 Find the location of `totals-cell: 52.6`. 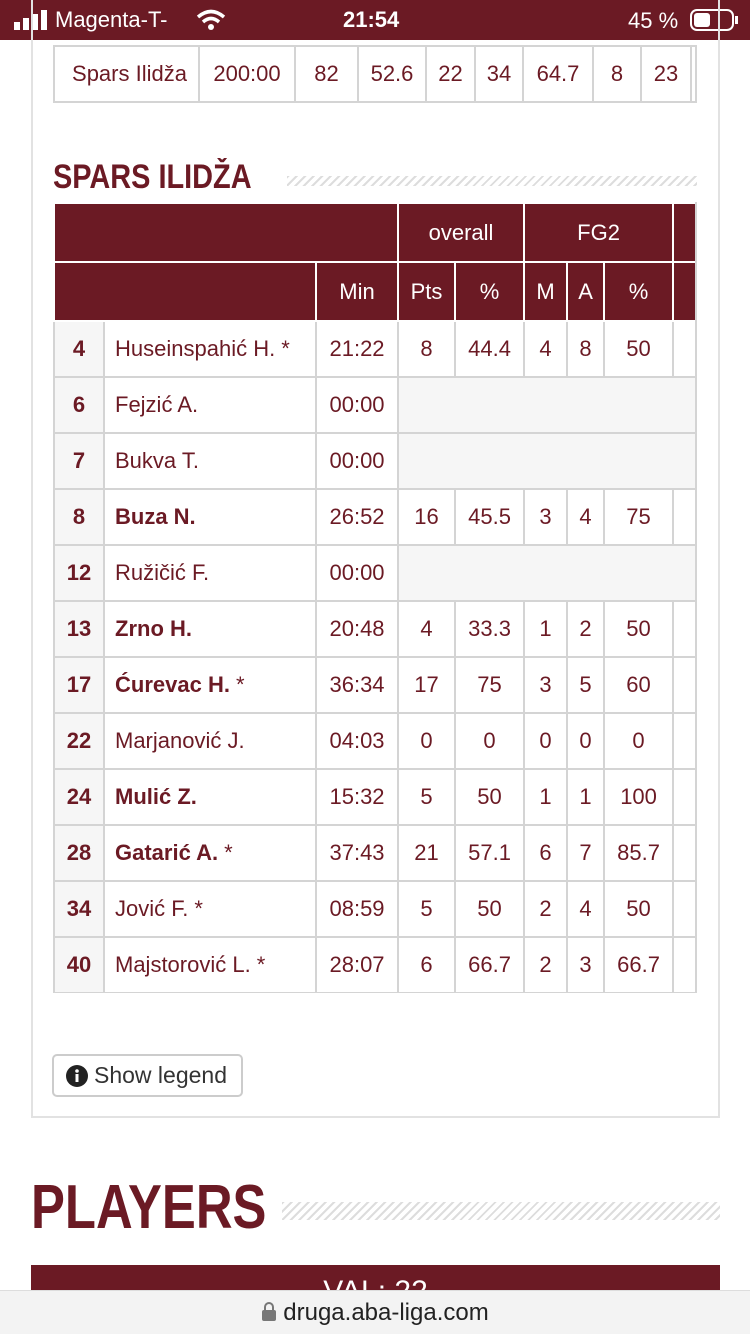

totals-cell: 52.6 is located at coordinates (392, 74).